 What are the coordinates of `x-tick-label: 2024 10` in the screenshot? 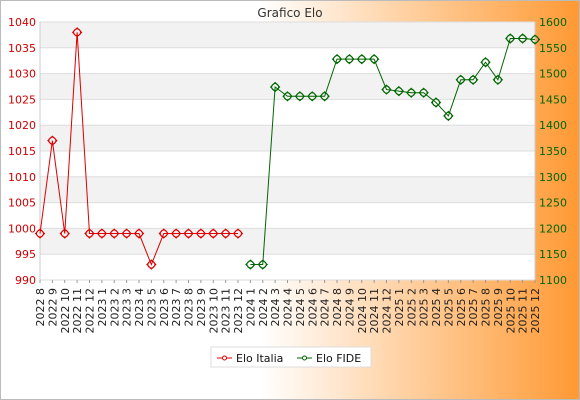 It's located at (362, 311).